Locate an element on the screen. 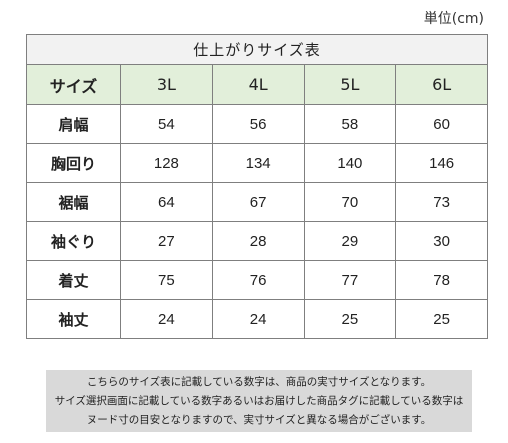 The width and height of the screenshot is (508, 443). table-cell: 73 is located at coordinates (441, 202).